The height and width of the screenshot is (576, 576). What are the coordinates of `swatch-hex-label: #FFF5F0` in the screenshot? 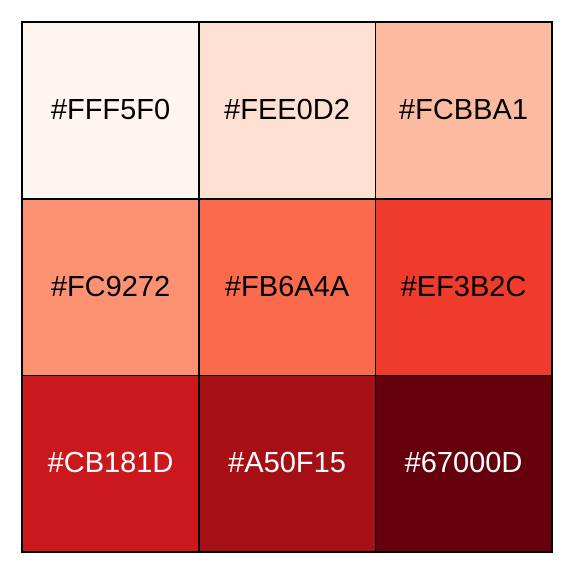 It's located at (110, 110).